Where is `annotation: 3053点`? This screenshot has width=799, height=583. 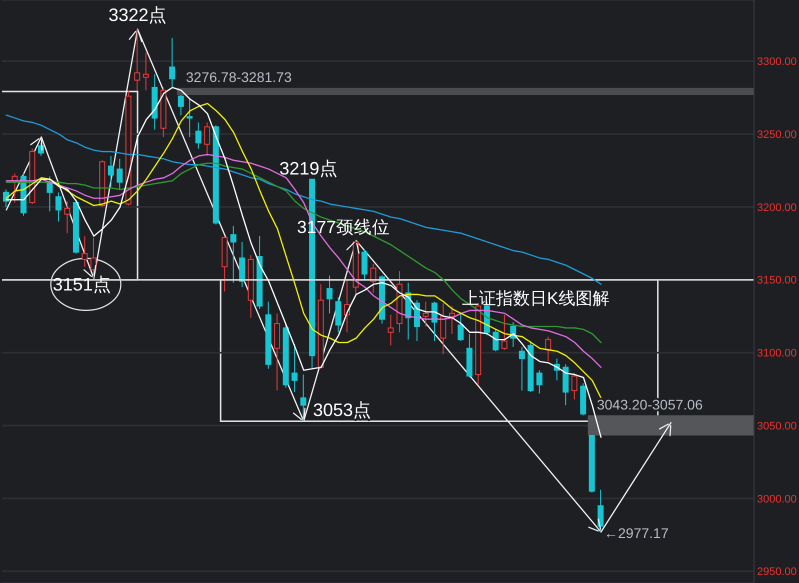
annotation: 3053点 is located at coordinates (342, 410).